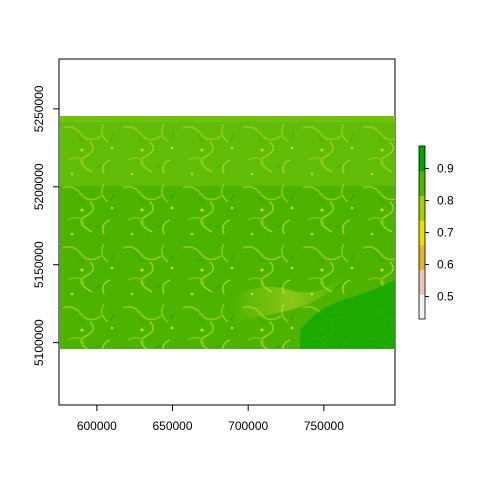  Describe the element at coordinates (445, 233) in the screenshot. I see `colorbar-tick-label: 0.7` at that location.